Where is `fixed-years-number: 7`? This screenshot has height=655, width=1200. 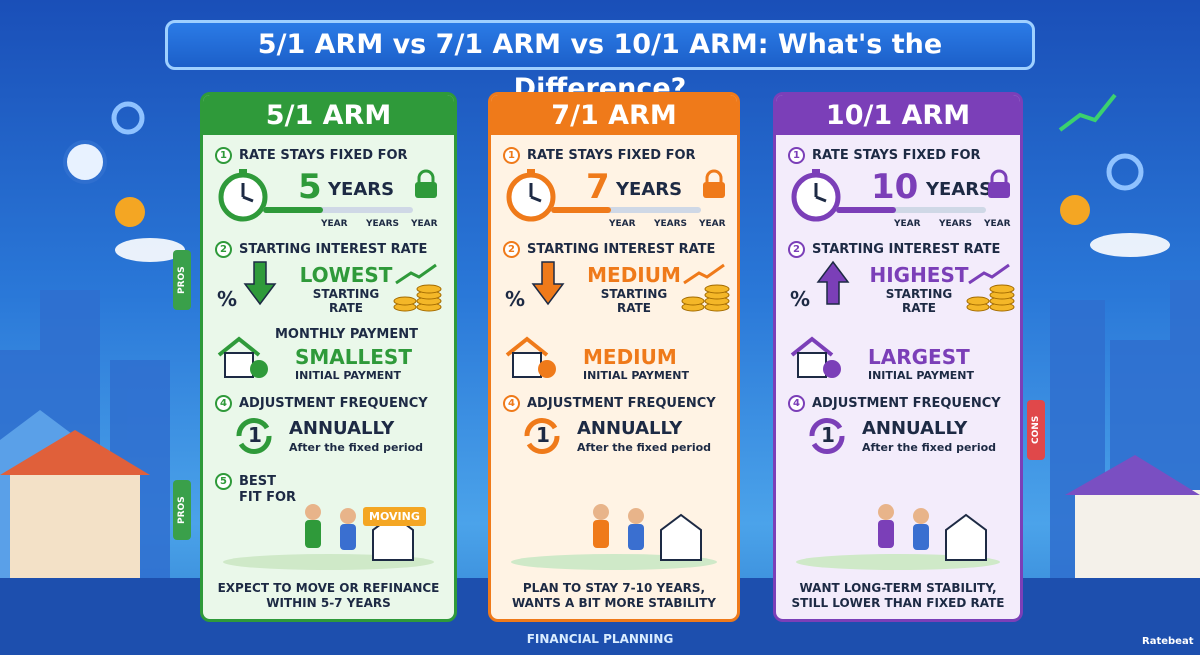
fixed-years-number: 7 is located at coordinates (598, 187).